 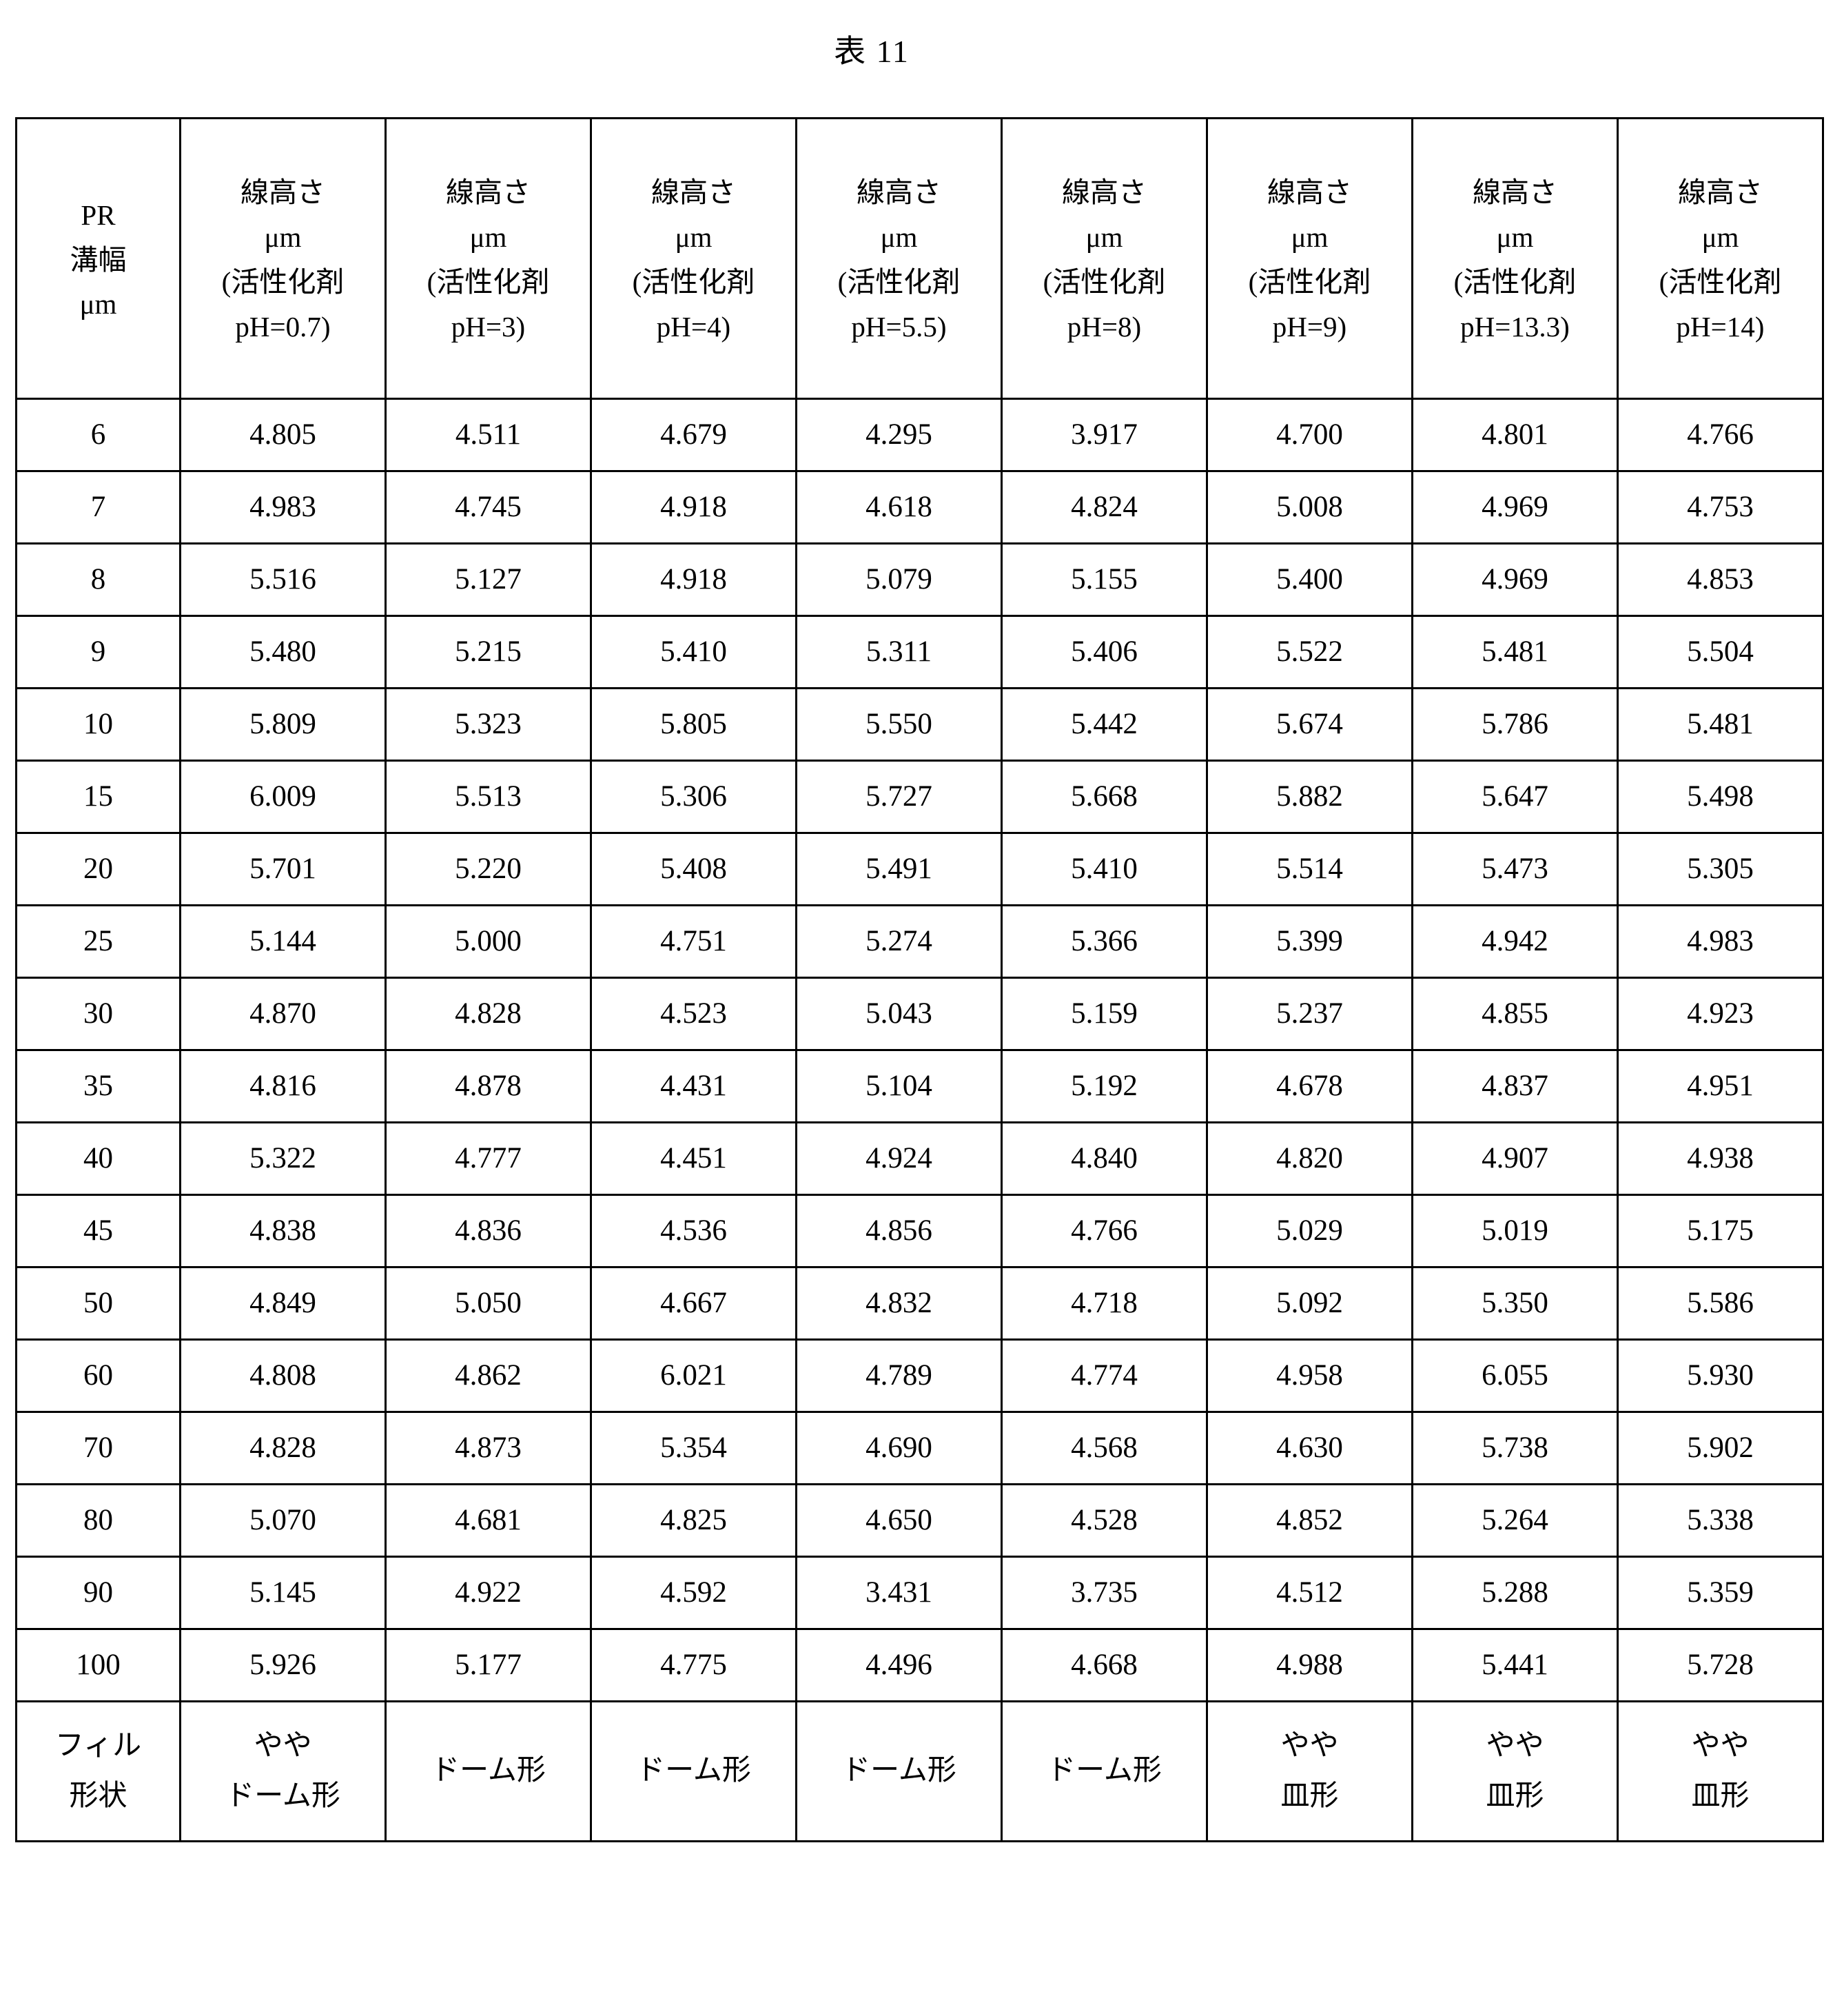 What do you see at coordinates (1720, 724) in the screenshot?
I see `cell-value: 5.481` at bounding box center [1720, 724].